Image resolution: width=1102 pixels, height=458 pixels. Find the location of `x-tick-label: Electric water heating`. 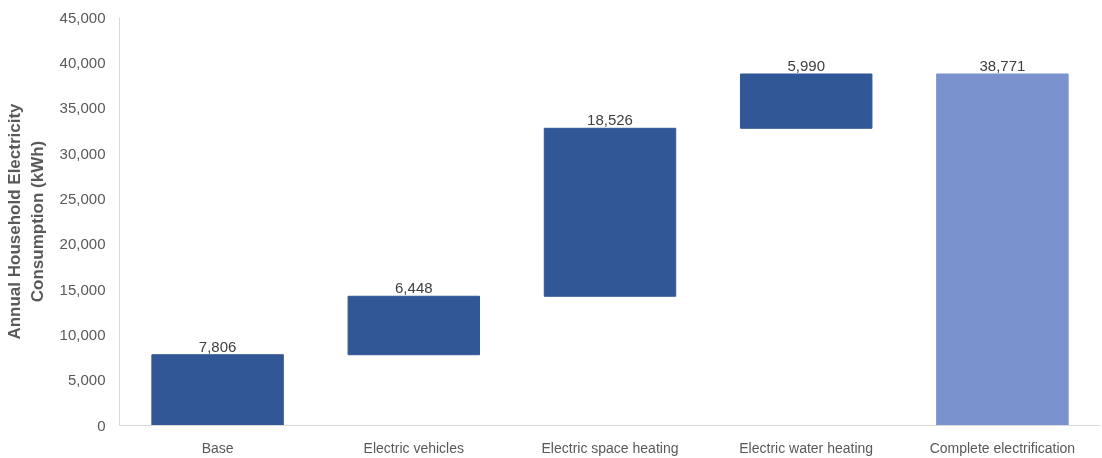

x-tick-label: Electric water heating is located at coordinates (806, 447).